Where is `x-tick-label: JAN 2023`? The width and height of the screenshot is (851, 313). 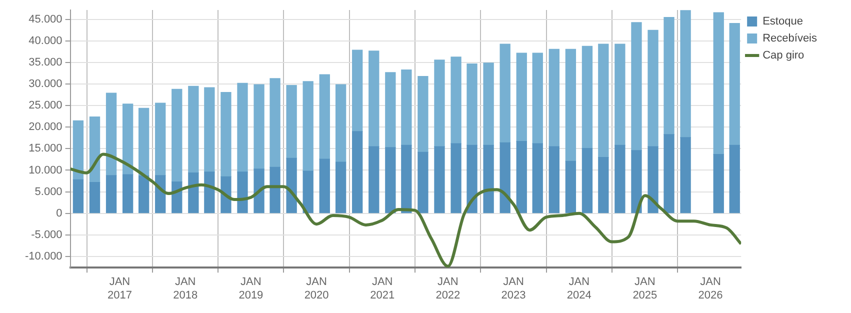 x-tick-label: JAN 2023 is located at coordinates (513, 289).